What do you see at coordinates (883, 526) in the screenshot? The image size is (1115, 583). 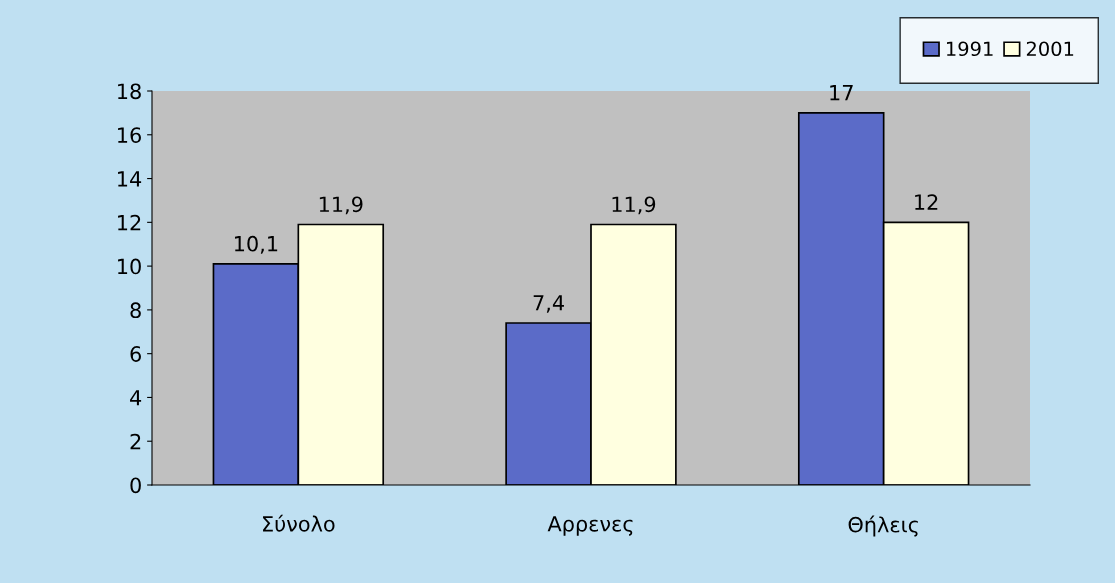 I see `x-tick-label: Θήλεις` at bounding box center [883, 526].